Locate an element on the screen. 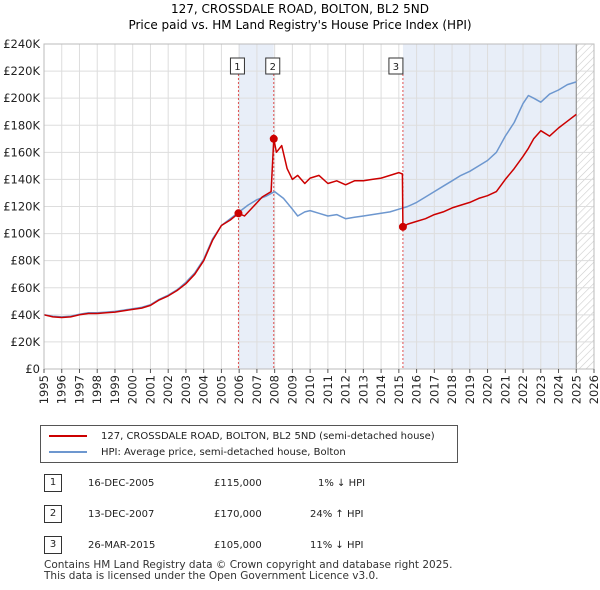 The height and width of the screenshot is (590, 600). sale-hpi-diff: 1% ↓ HPI is located at coordinates (342, 483).